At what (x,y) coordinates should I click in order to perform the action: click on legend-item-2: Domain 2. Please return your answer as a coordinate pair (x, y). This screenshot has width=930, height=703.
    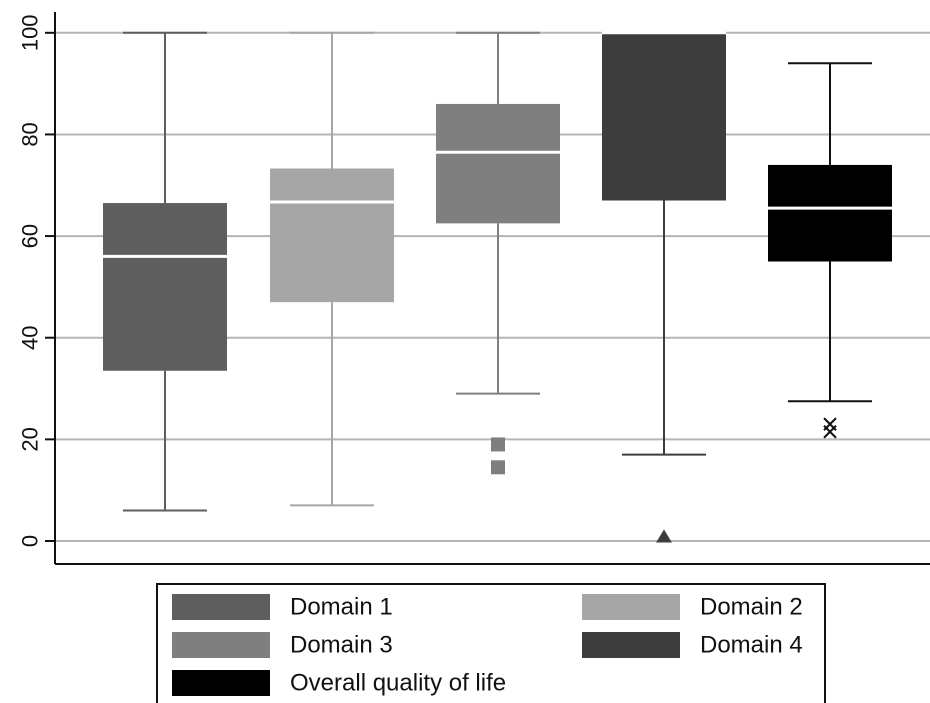
    Looking at the image, I should click on (692, 607).